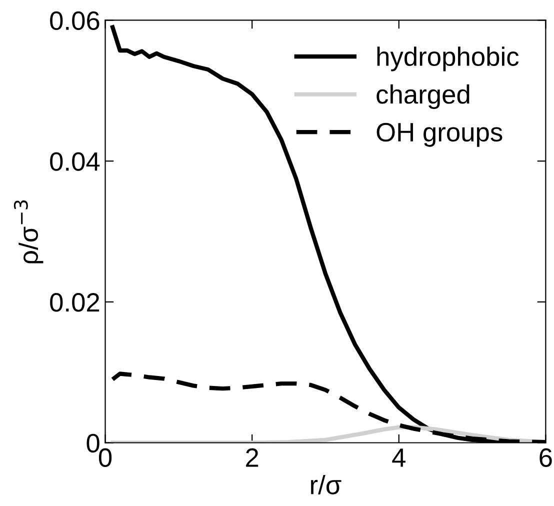 The image size is (554, 506). I want to click on legend-label: OH groups, so click(439, 134).